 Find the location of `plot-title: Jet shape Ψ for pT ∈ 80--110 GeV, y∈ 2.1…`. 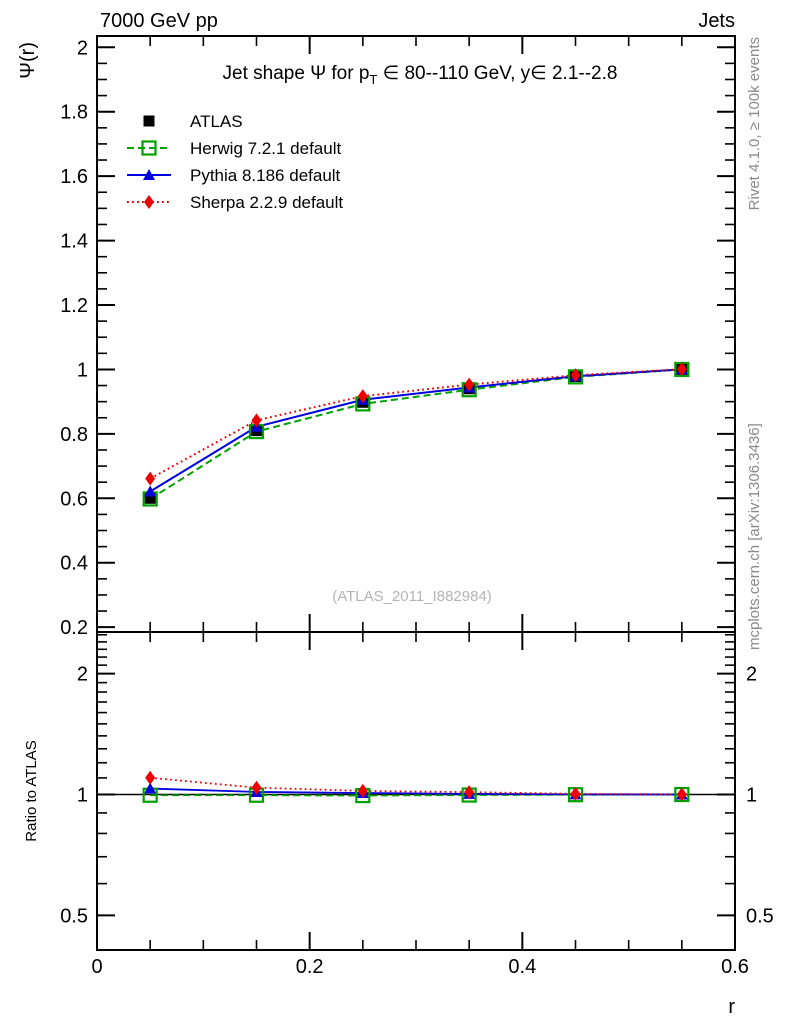

plot-title: Jet shape Ψ for pT ∈ 80--110 GeV, y∈ 2.1… is located at coordinates (420, 75).